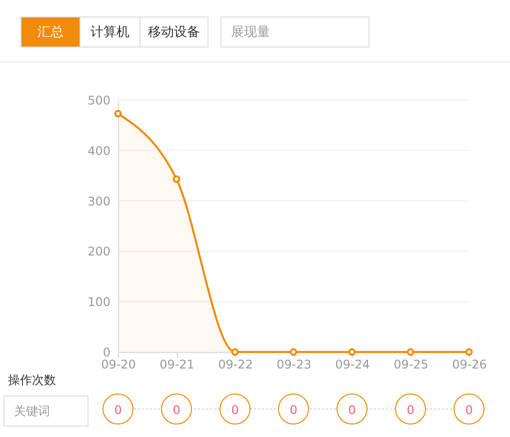 The height and width of the screenshot is (437, 510). Describe the element at coordinates (99, 201) in the screenshot. I see `y-tick-label: 300` at that location.